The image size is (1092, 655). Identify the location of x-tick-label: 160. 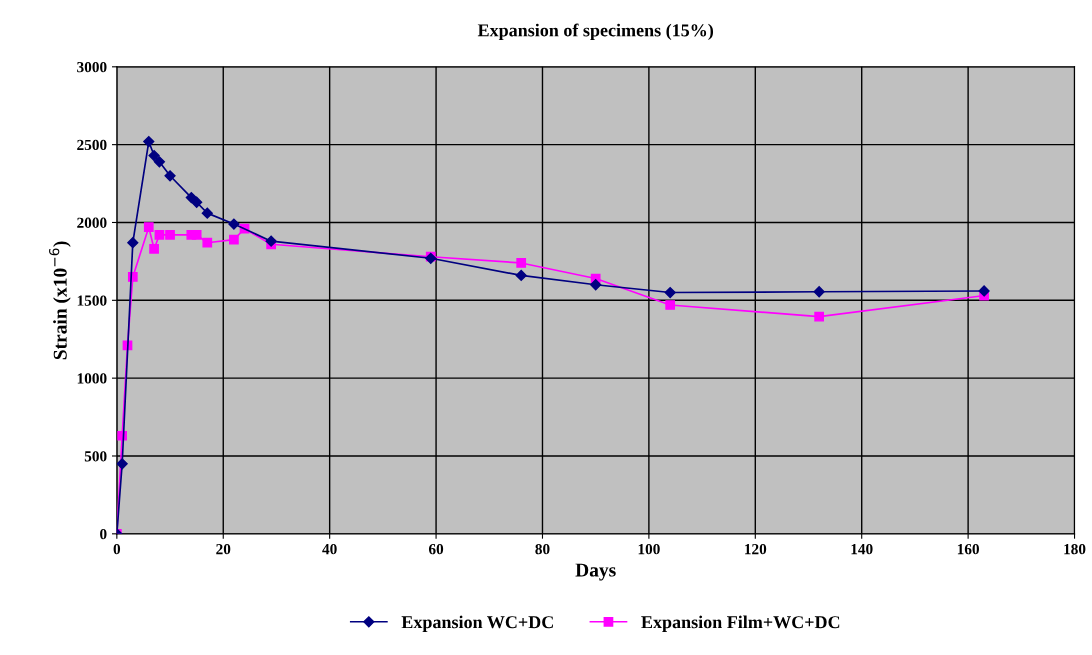
(968, 549).